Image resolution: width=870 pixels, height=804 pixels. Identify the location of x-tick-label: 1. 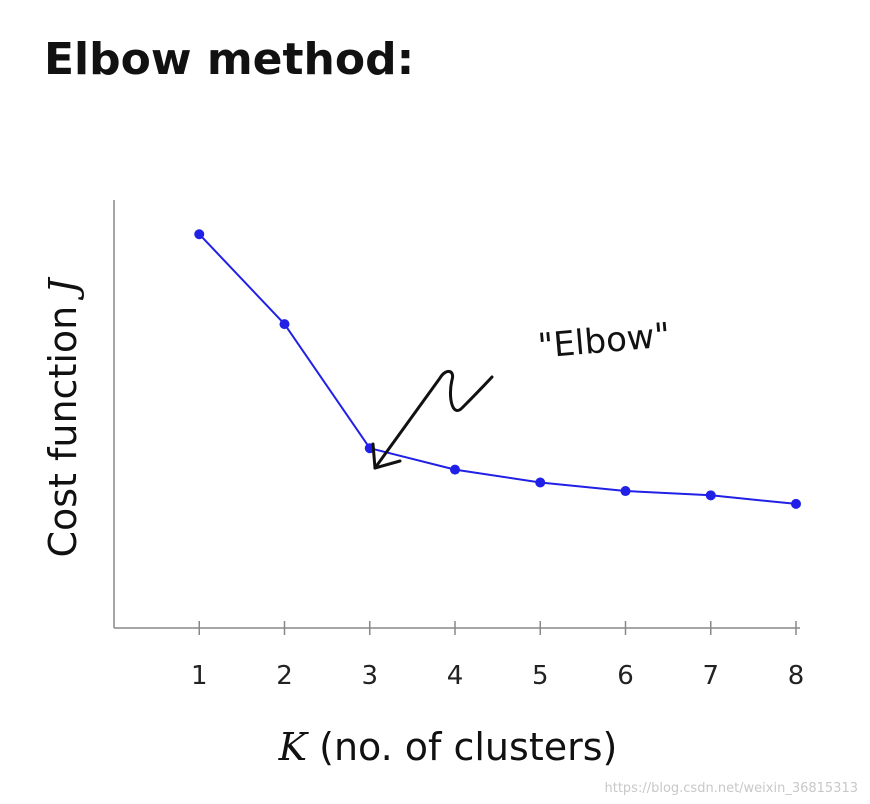
(199, 676).